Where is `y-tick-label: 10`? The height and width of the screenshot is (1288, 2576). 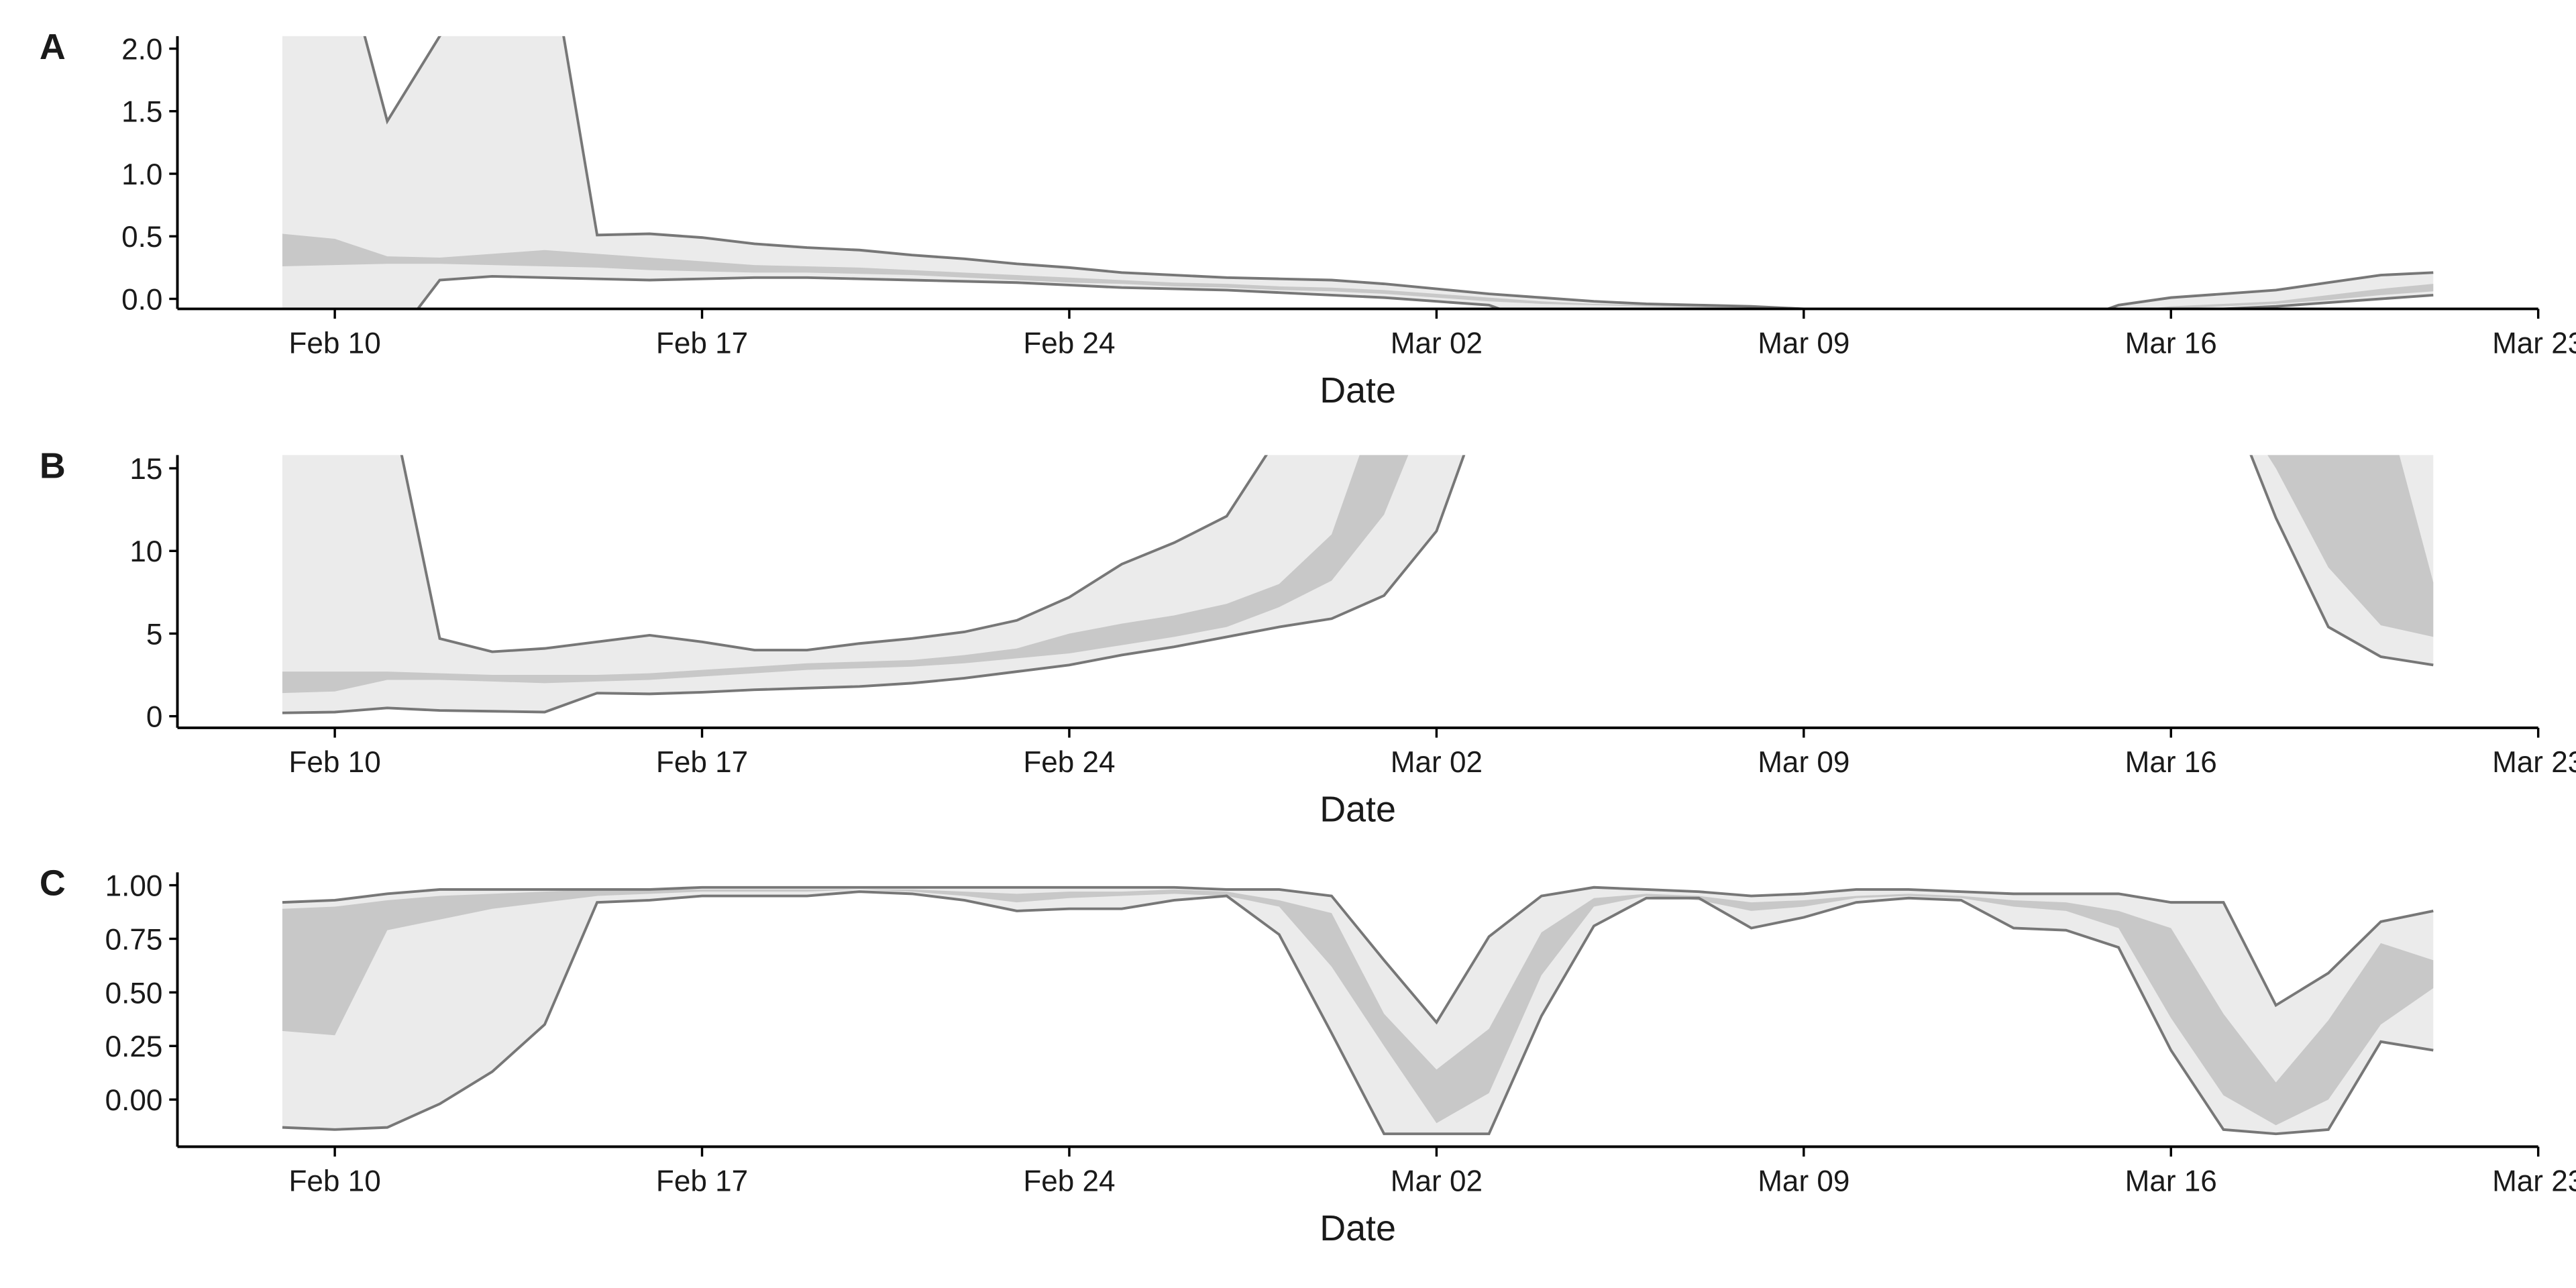
y-tick-label: 10 is located at coordinates (145, 551).